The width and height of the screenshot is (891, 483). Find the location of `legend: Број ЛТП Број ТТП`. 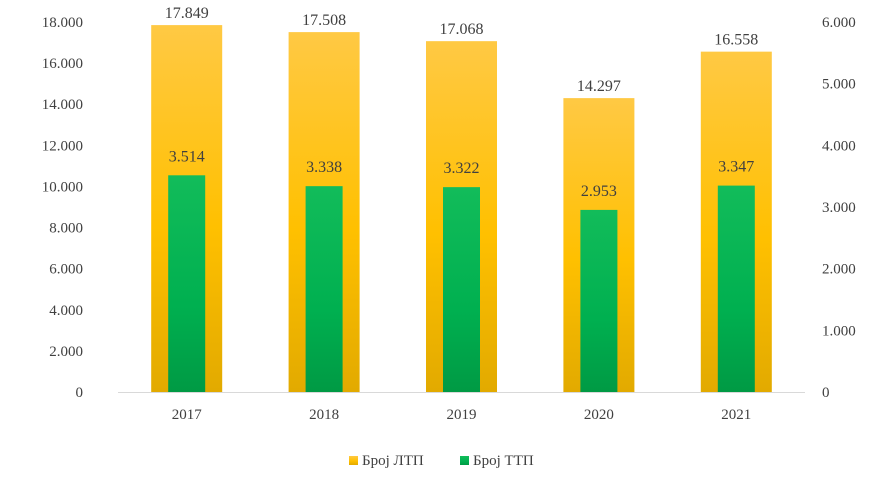

legend: Број ЛТП Број ТТП is located at coordinates (441, 461).